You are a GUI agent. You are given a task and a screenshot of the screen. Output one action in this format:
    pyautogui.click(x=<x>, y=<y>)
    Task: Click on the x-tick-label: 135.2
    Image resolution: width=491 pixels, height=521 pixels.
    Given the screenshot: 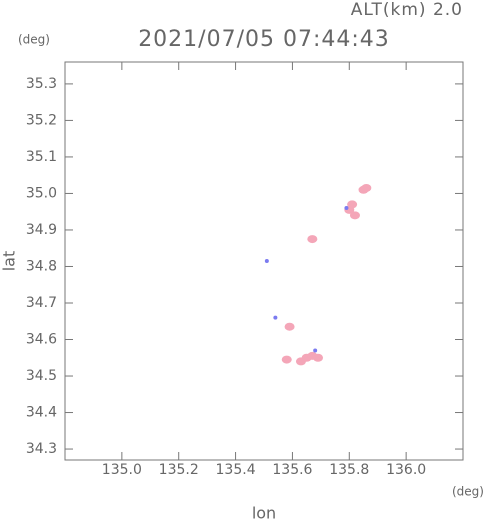 What is the action you would take?
    pyautogui.click(x=179, y=470)
    